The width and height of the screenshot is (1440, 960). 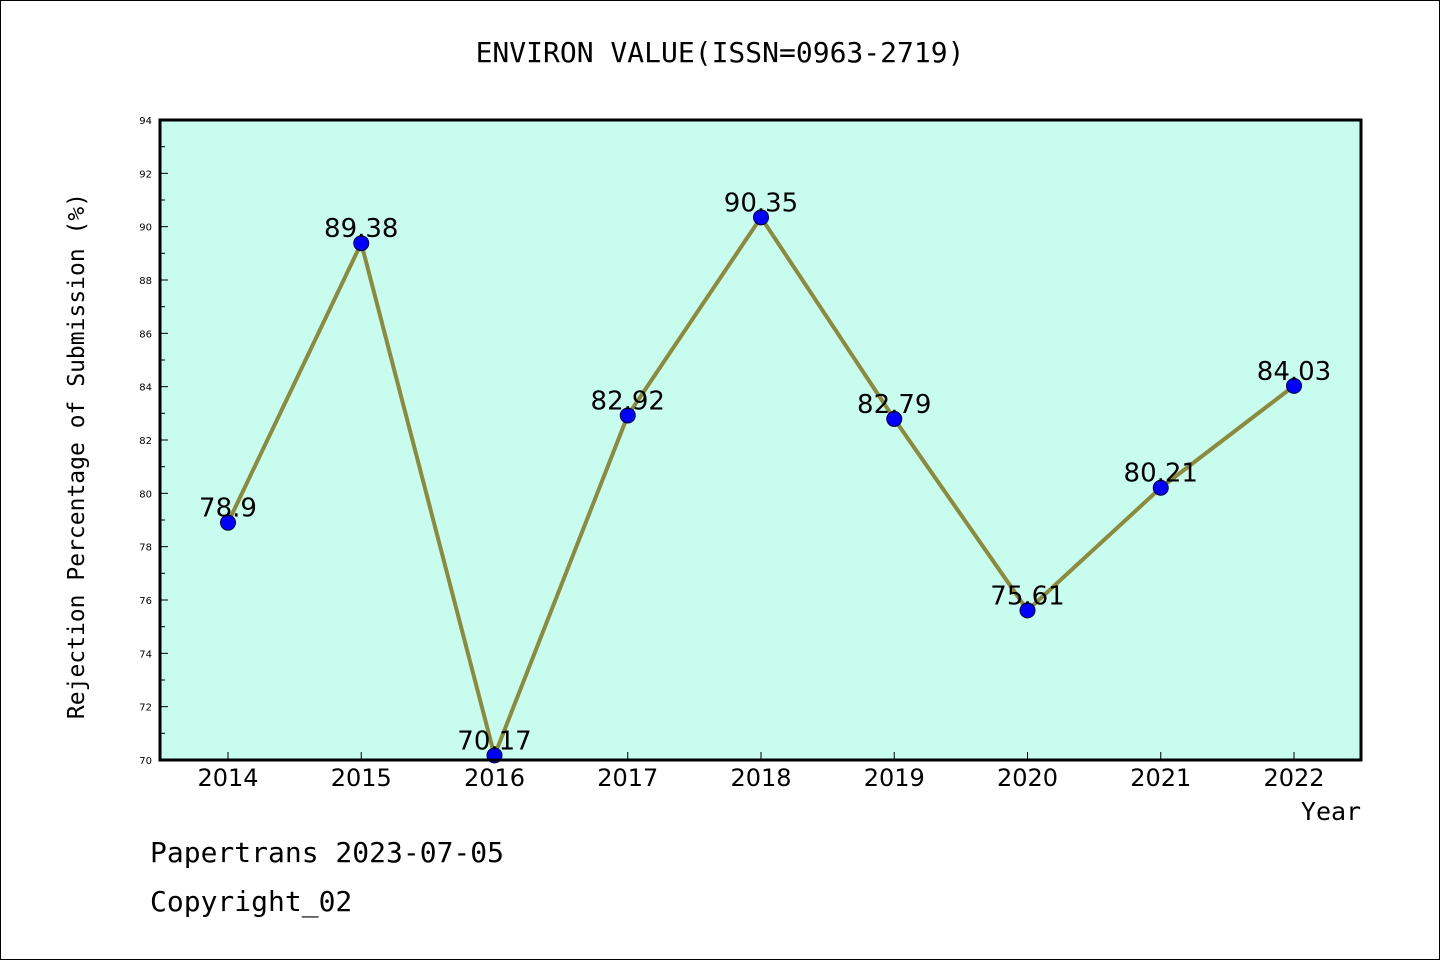 I want to click on x-tick-label: 2014, so click(x=227, y=778).